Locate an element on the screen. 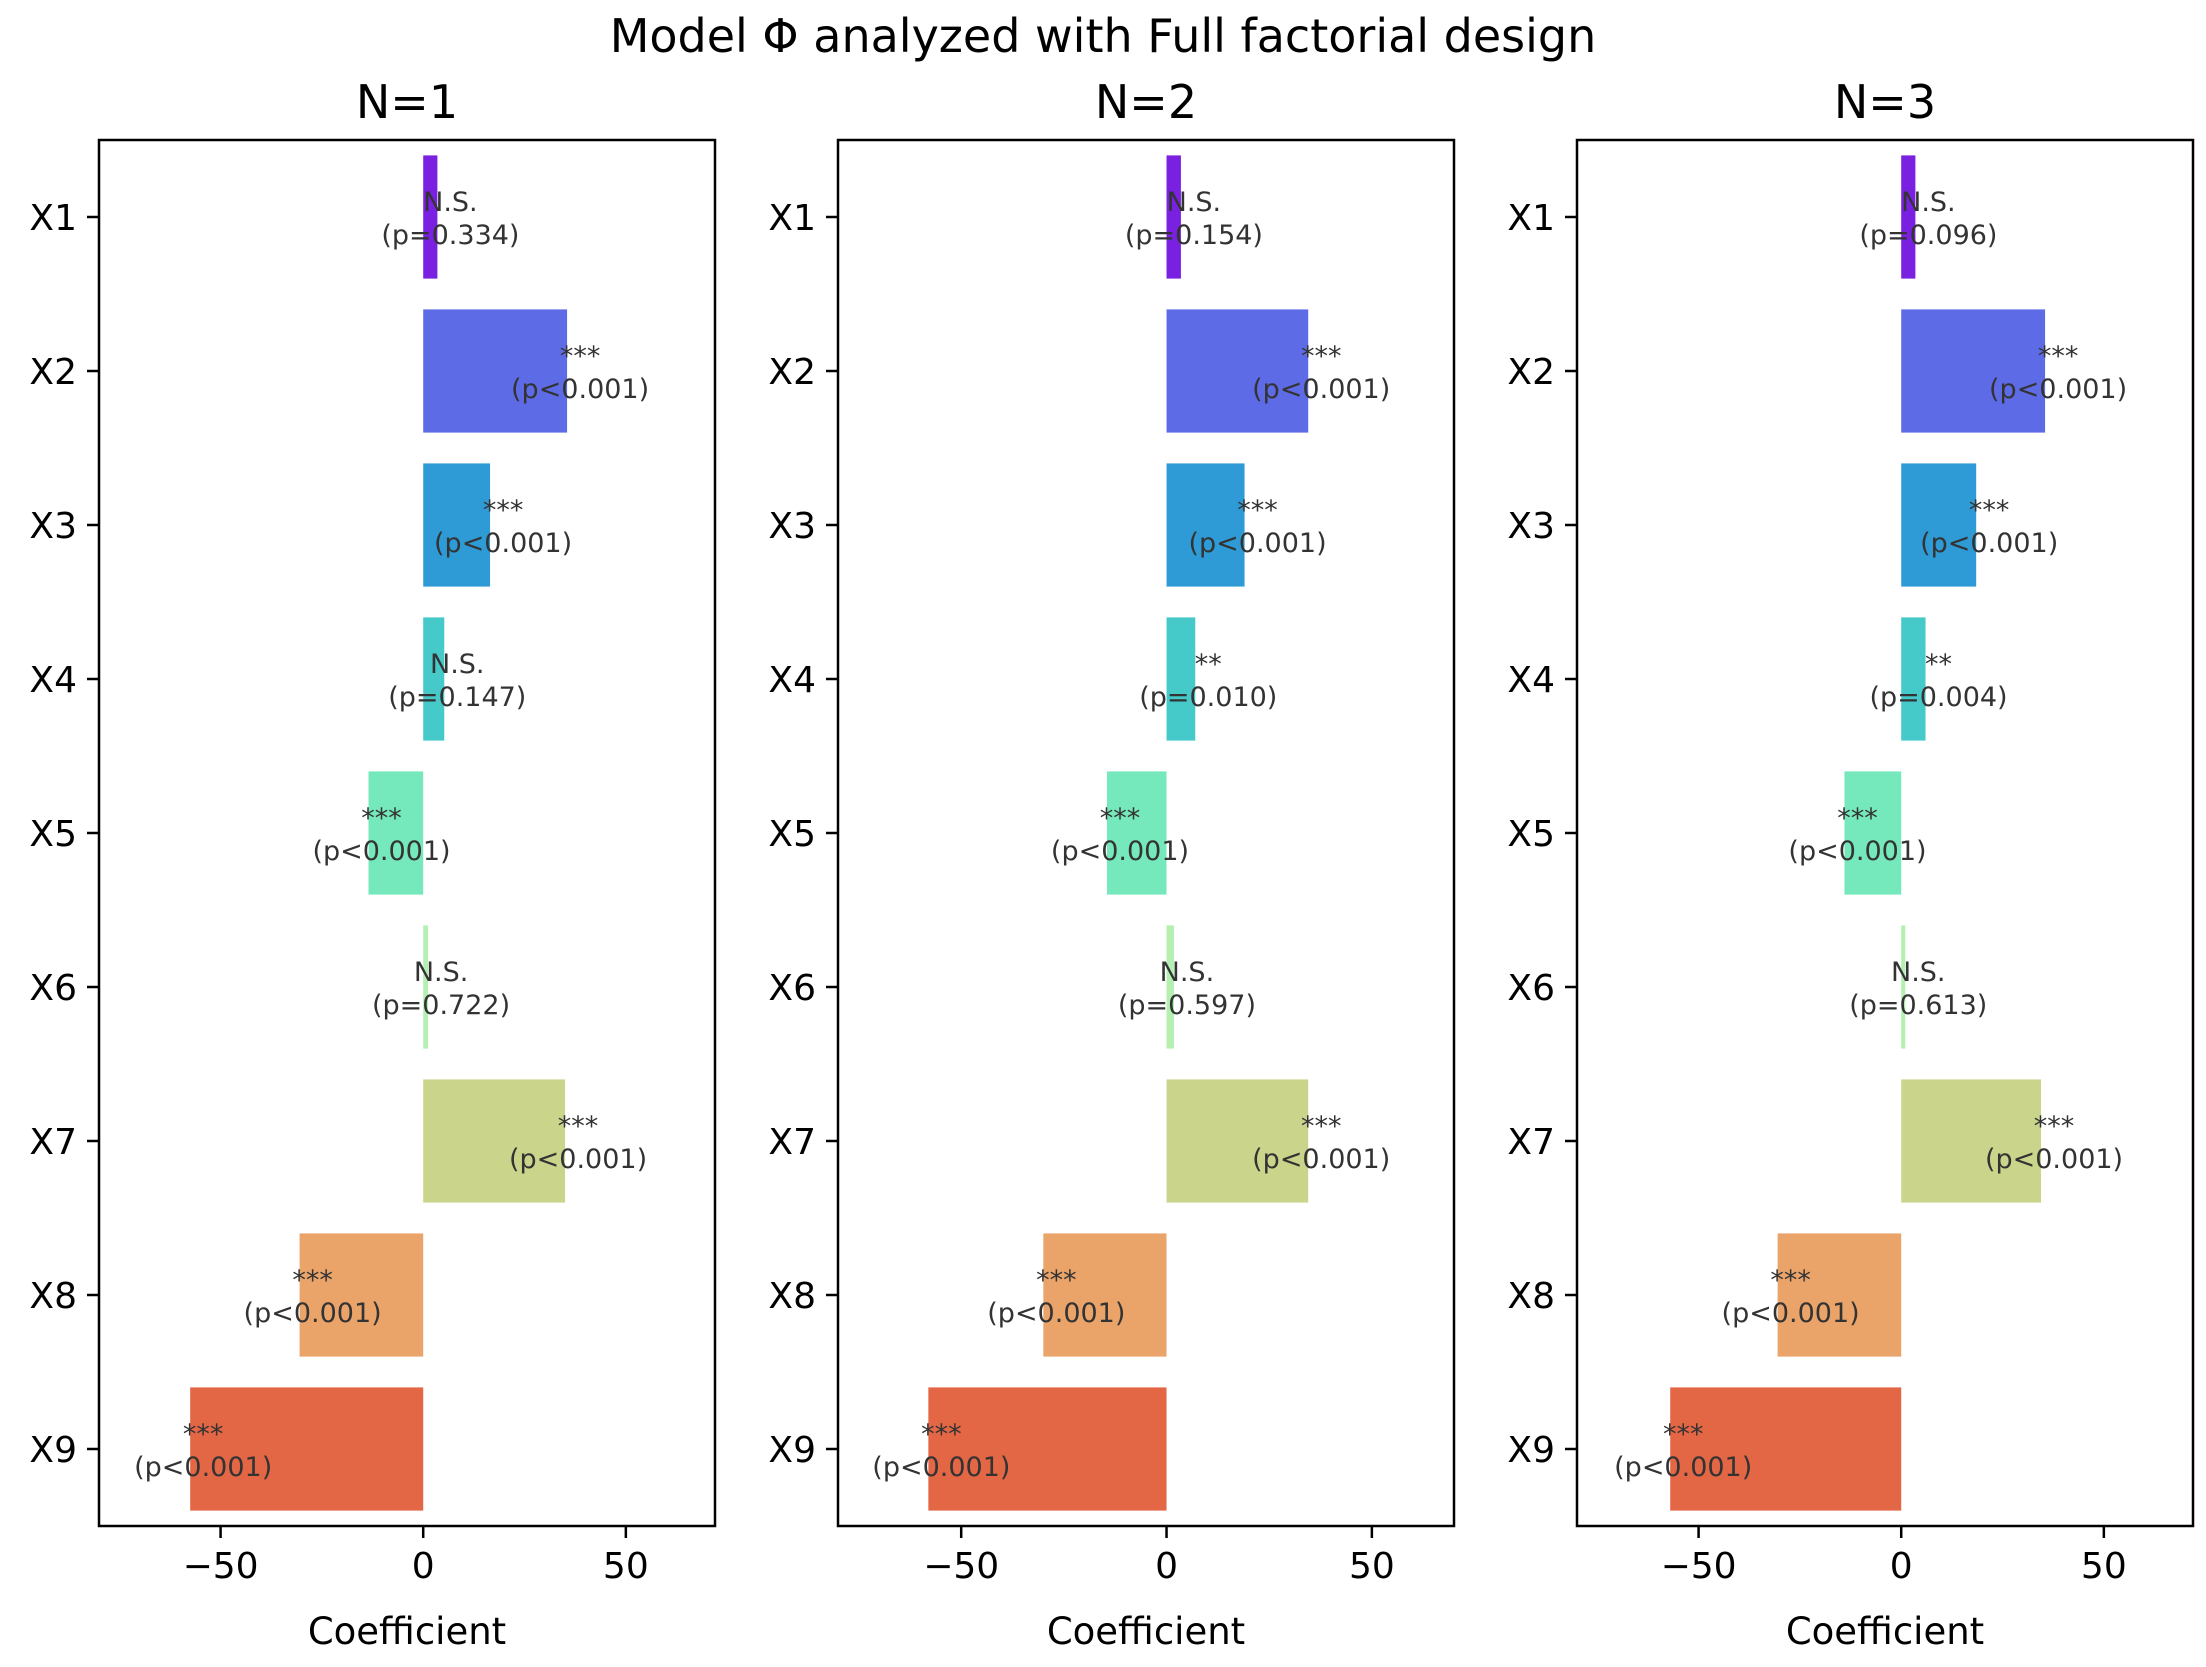 This screenshot has width=2206, height=1667. p-value-label: (p=0.722) is located at coordinates (441, 1005).